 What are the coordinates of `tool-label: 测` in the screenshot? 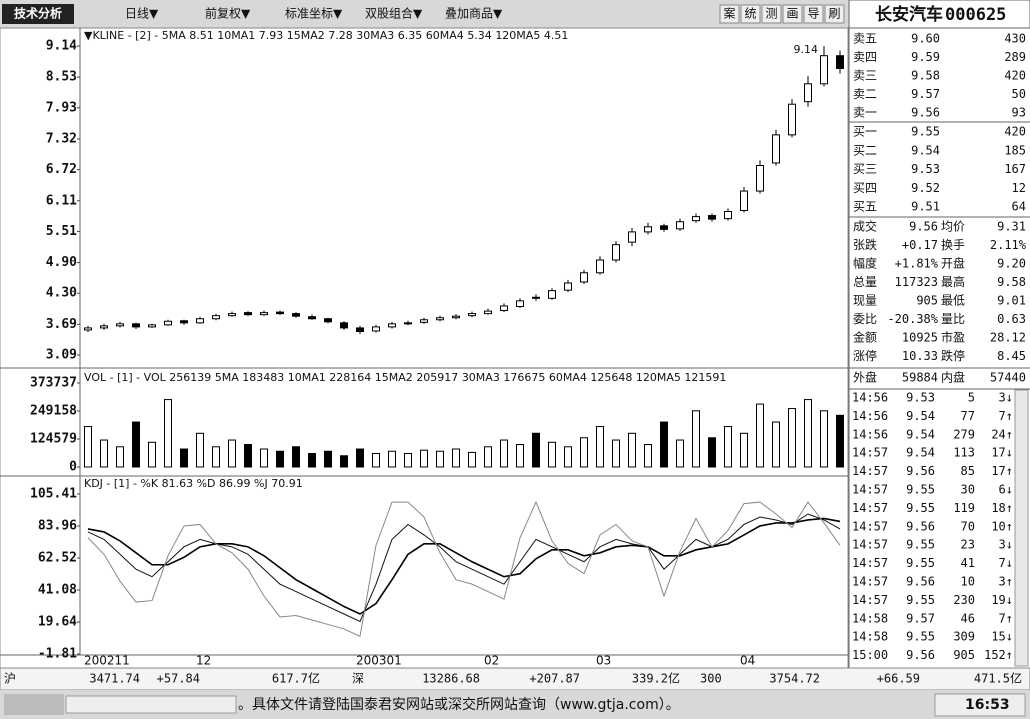 It's located at (771, 14).